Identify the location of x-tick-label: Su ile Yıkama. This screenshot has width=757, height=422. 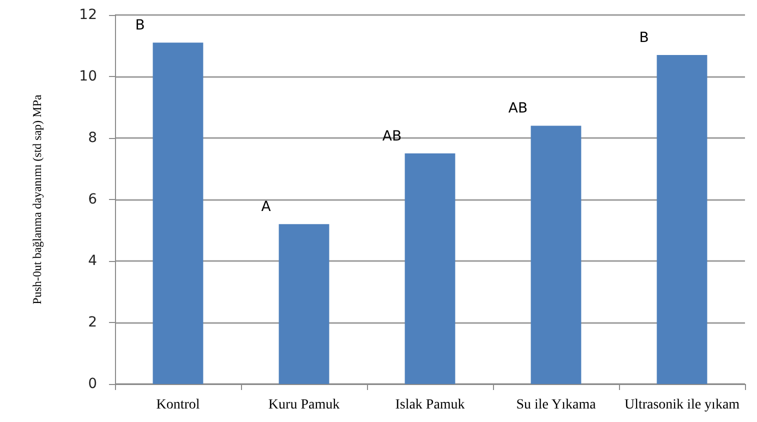
(556, 405).